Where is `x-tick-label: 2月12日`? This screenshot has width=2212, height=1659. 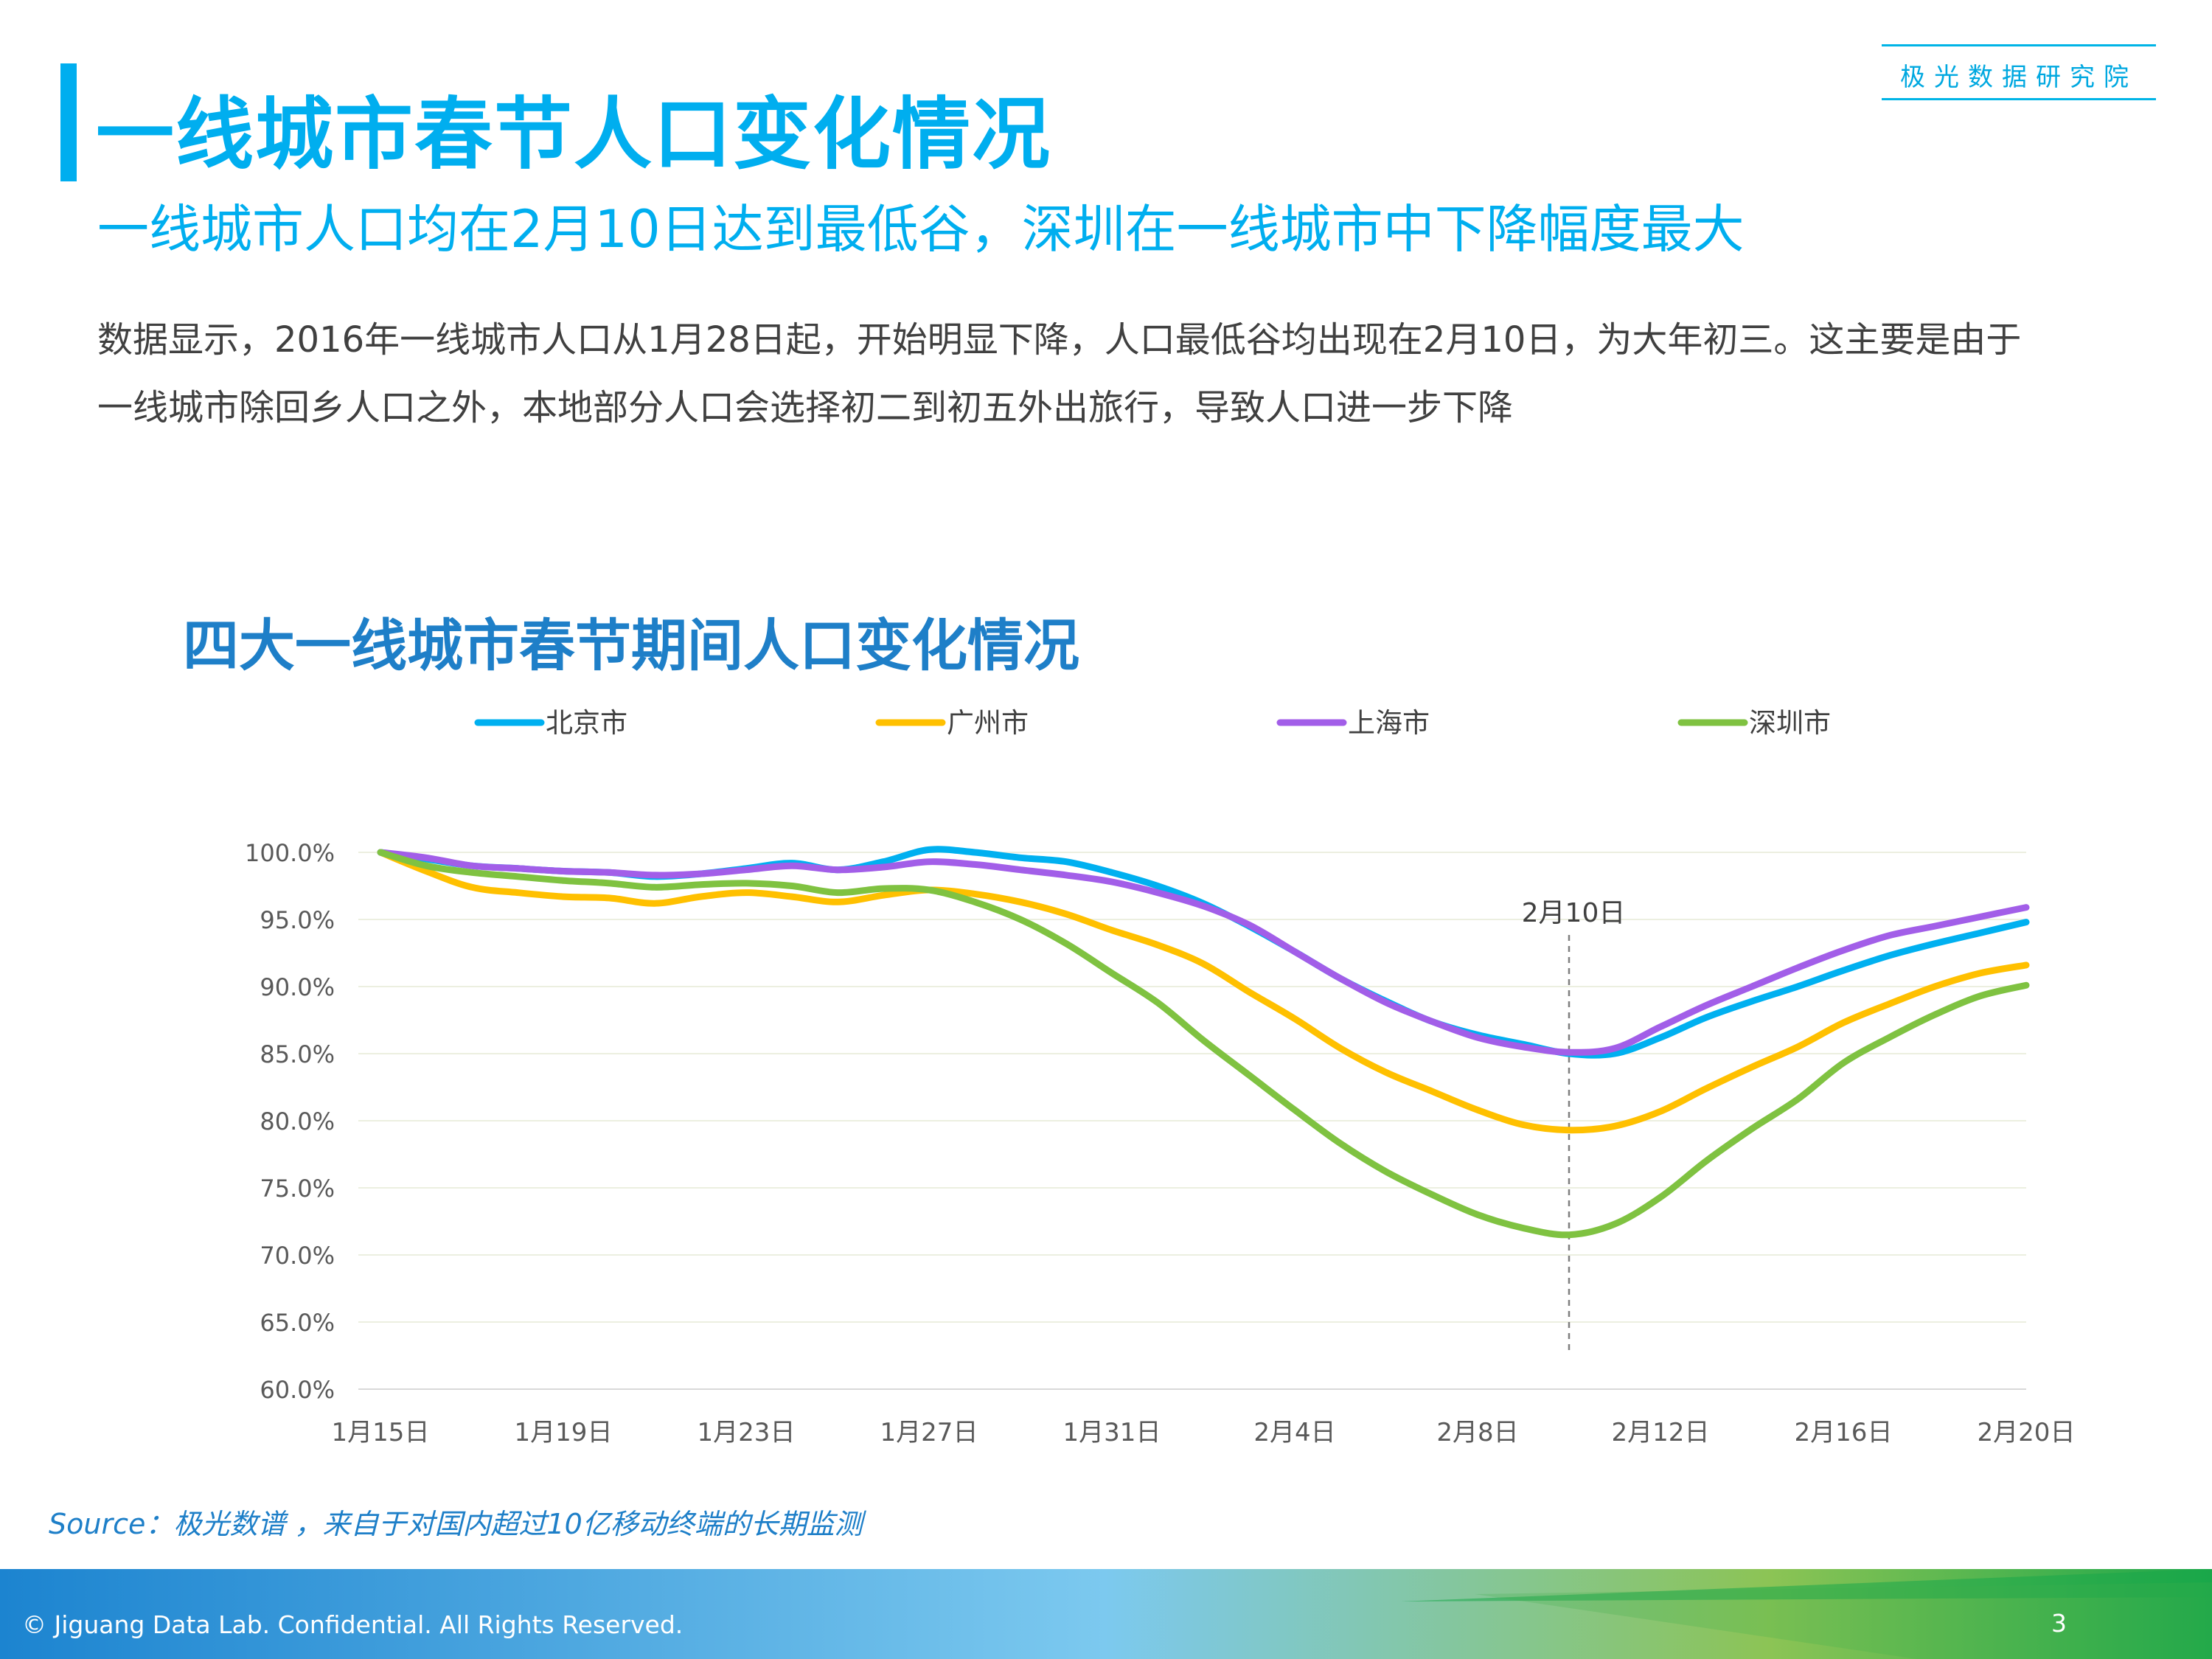 x-tick-label: 2月12日 is located at coordinates (1661, 1432).